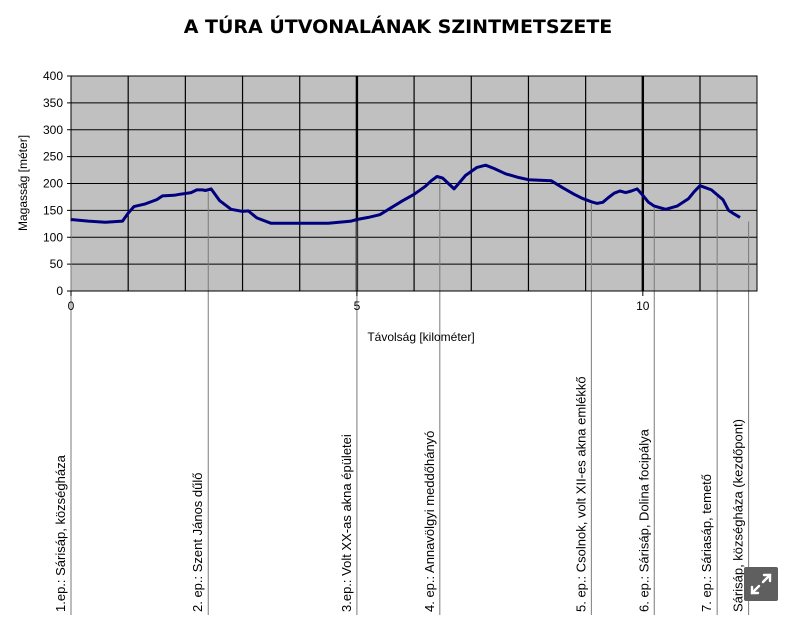  What do you see at coordinates (53, 184) in the screenshot?
I see `y-tick-label: 200` at bounding box center [53, 184].